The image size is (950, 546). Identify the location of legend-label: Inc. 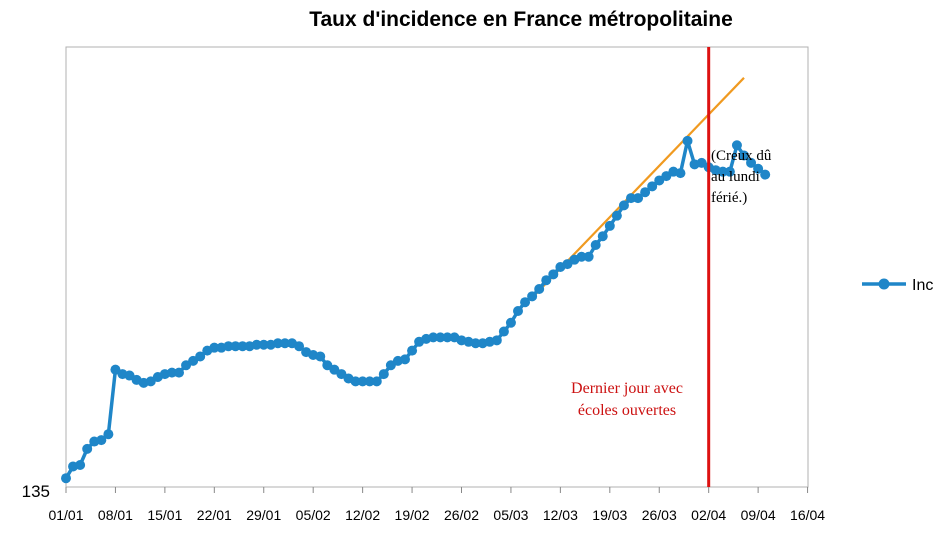
(922, 285).